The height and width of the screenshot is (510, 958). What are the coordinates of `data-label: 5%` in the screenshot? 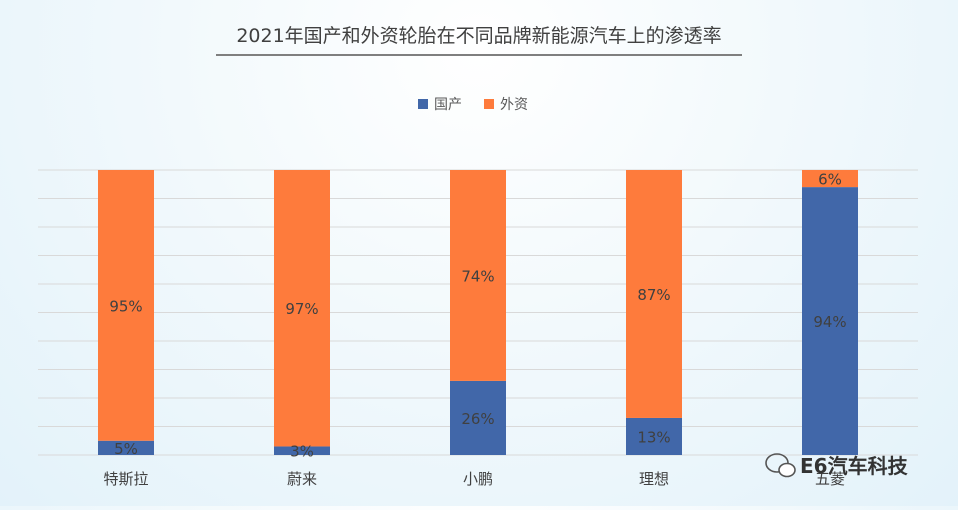 It's located at (126, 449).